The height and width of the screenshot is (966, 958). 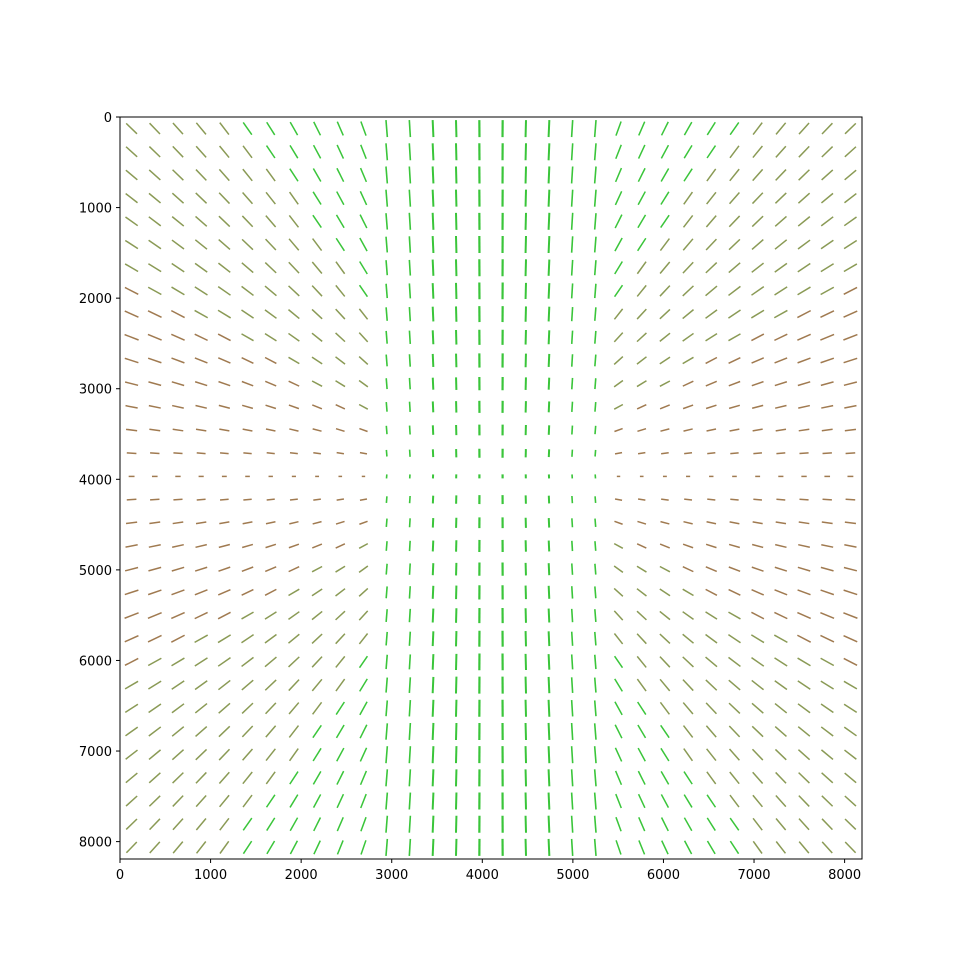 I want to click on y-tick-label: 4000, so click(x=95, y=480).